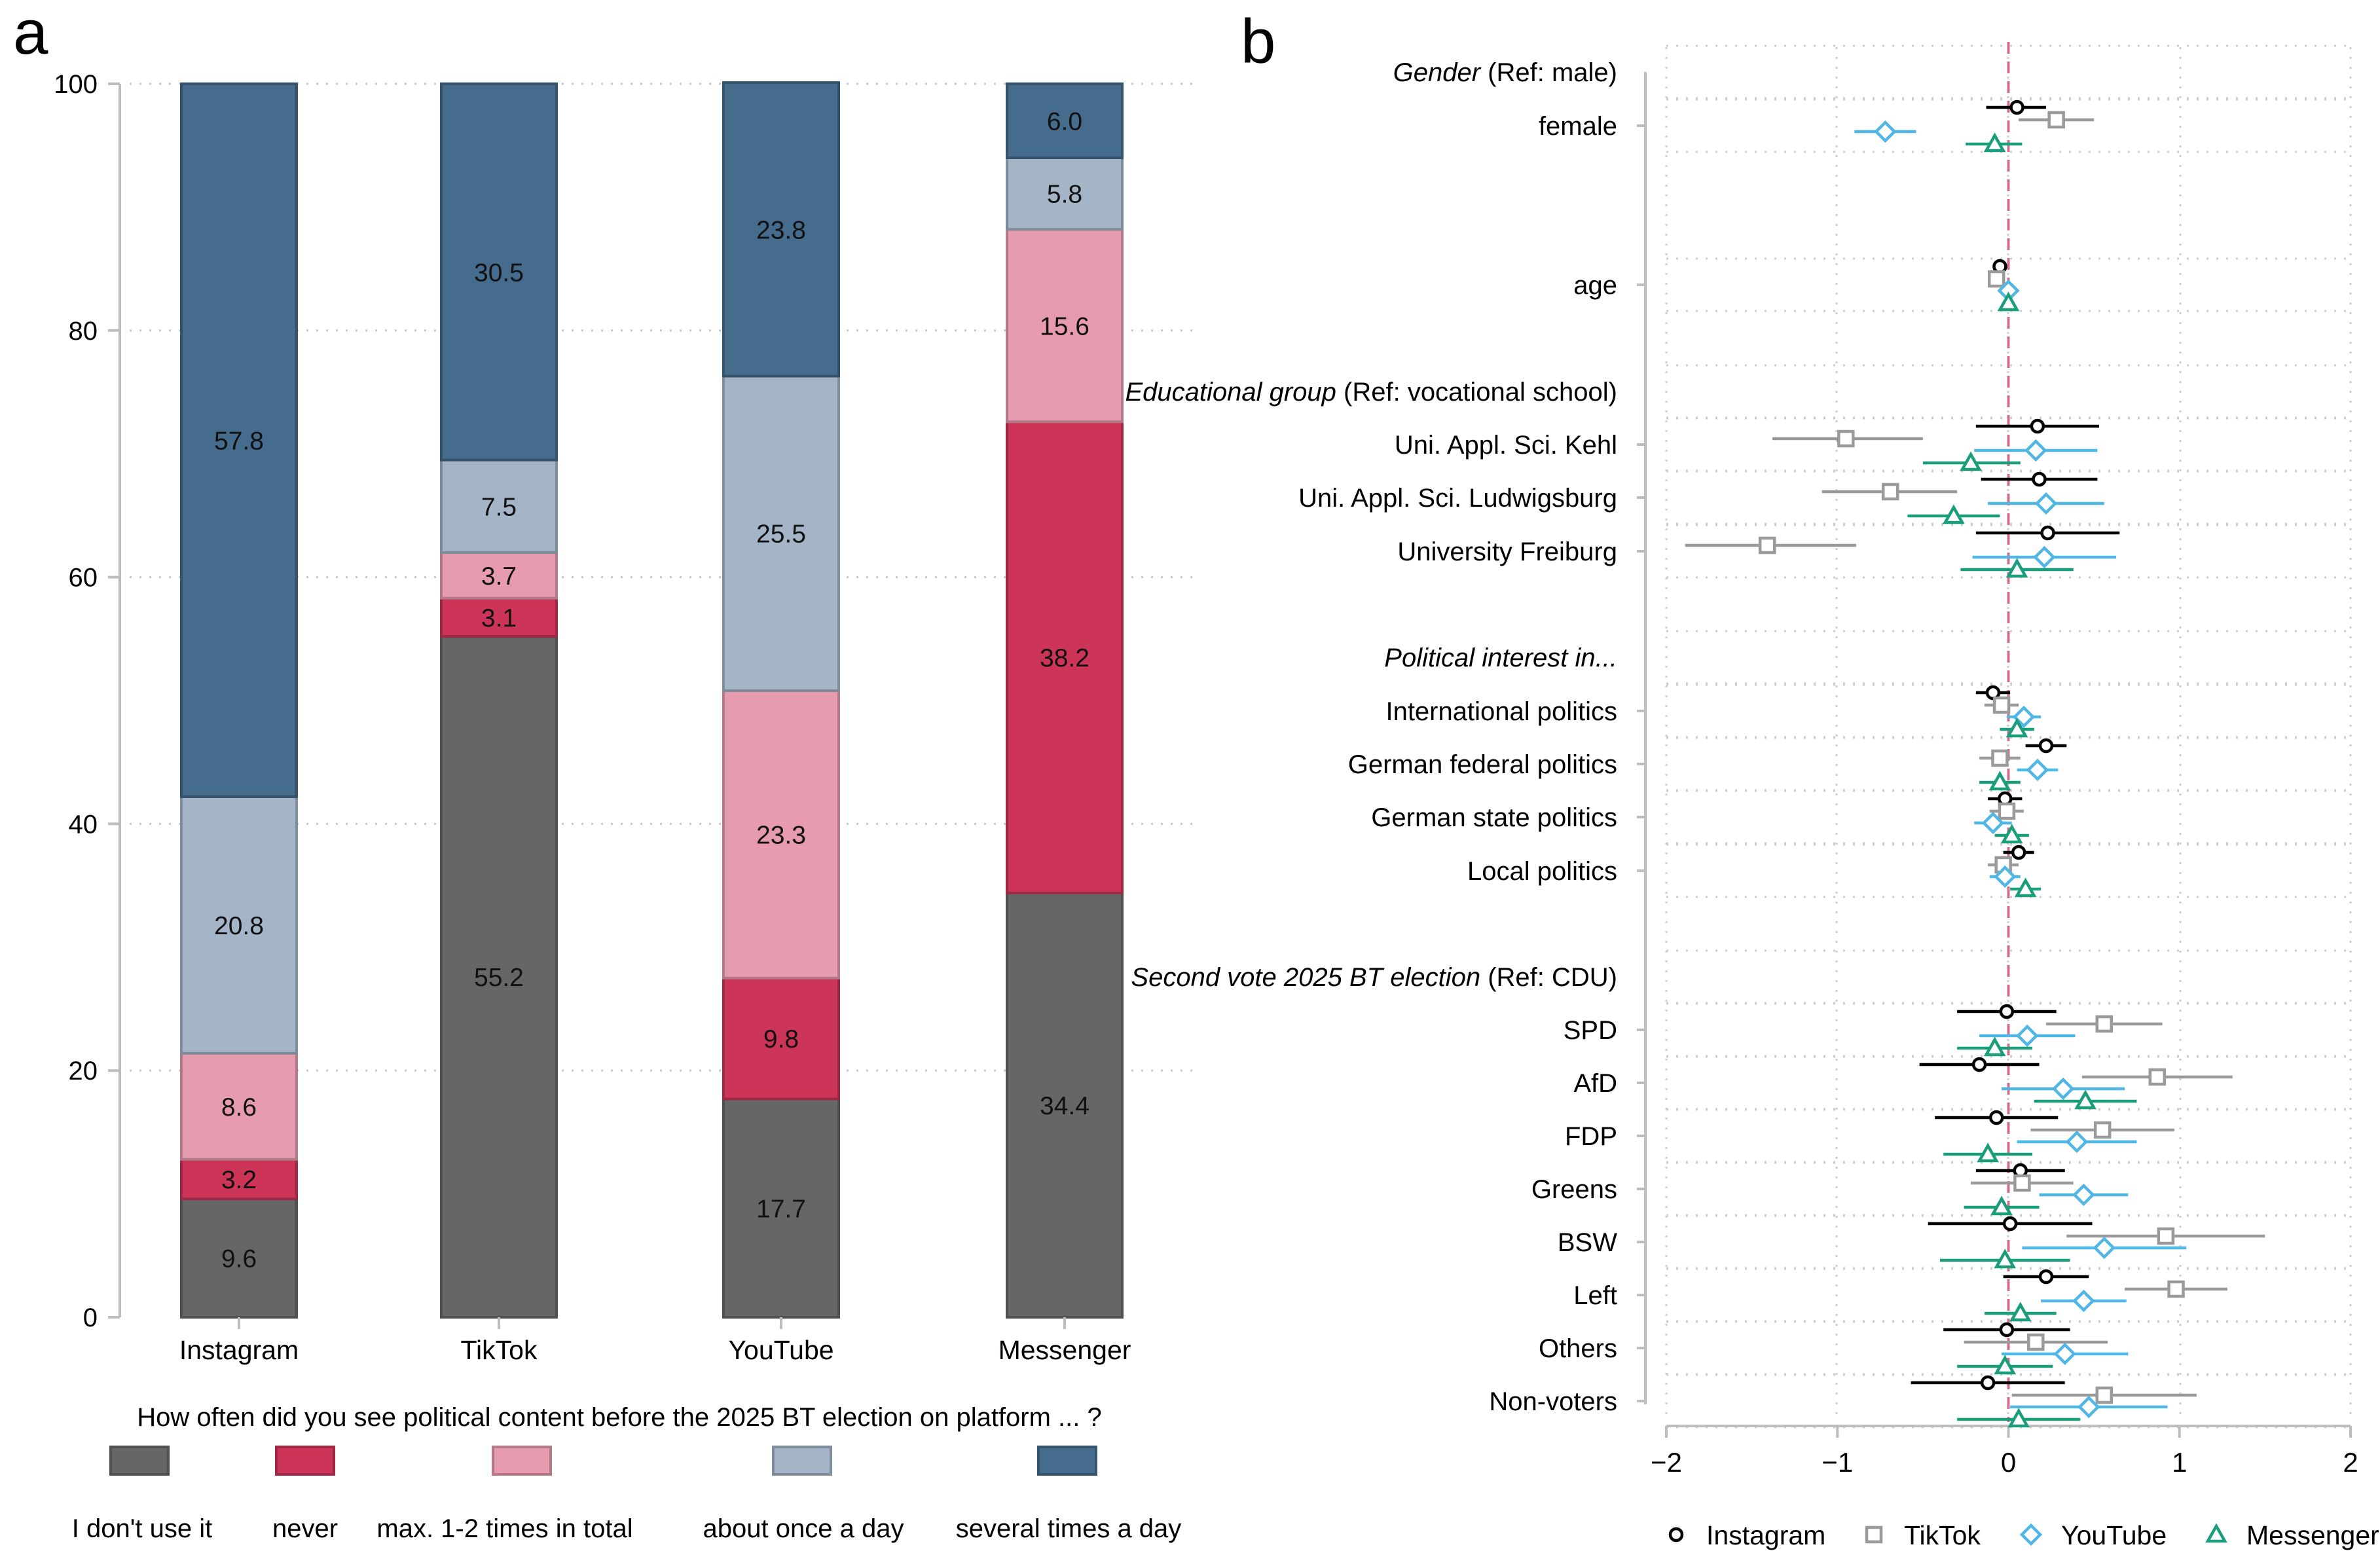 This screenshot has width=2380, height=1568. Describe the element at coordinates (2216, 1533) in the screenshot. I see `legend-marker-messenger` at that location.